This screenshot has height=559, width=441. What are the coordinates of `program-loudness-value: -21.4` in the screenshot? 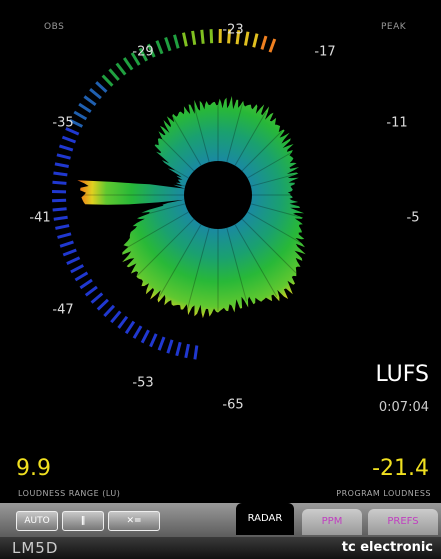 It's located at (400, 468).